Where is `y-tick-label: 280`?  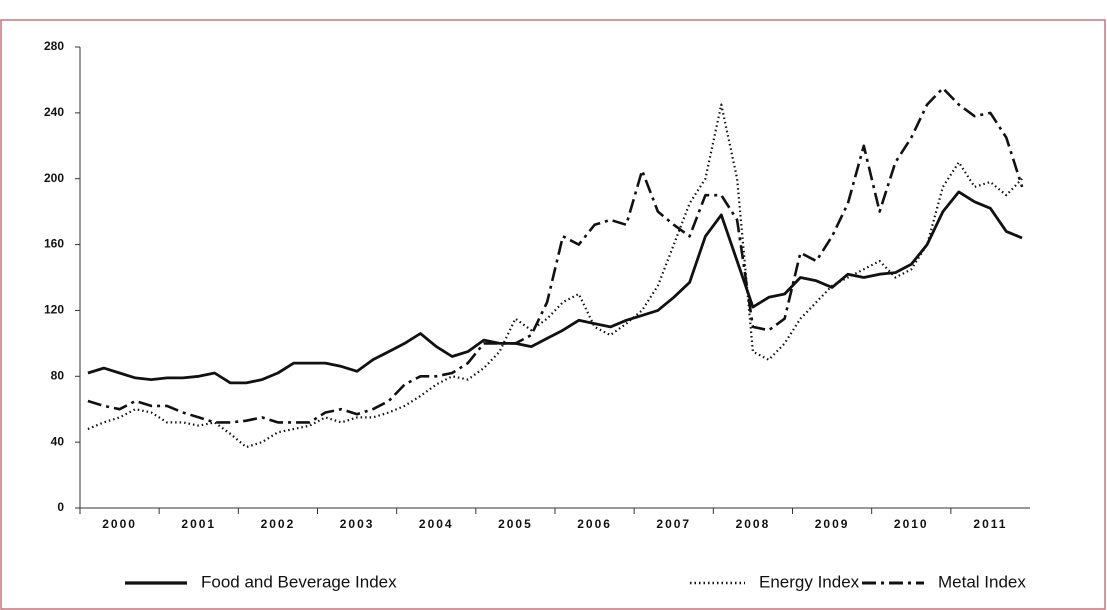
y-tick-label: 280 is located at coordinates (54, 46).